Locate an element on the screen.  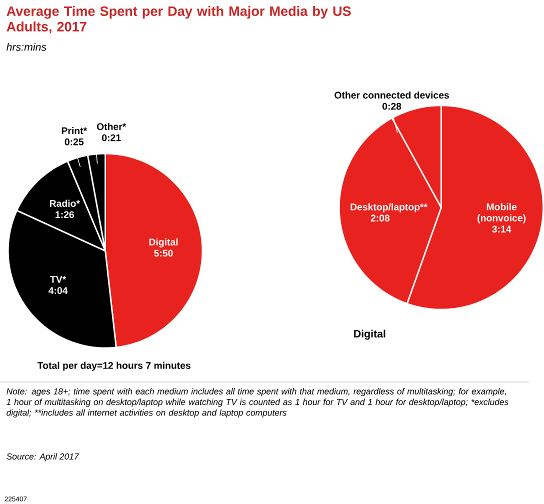
slice-label: Digital is located at coordinates (163, 243).